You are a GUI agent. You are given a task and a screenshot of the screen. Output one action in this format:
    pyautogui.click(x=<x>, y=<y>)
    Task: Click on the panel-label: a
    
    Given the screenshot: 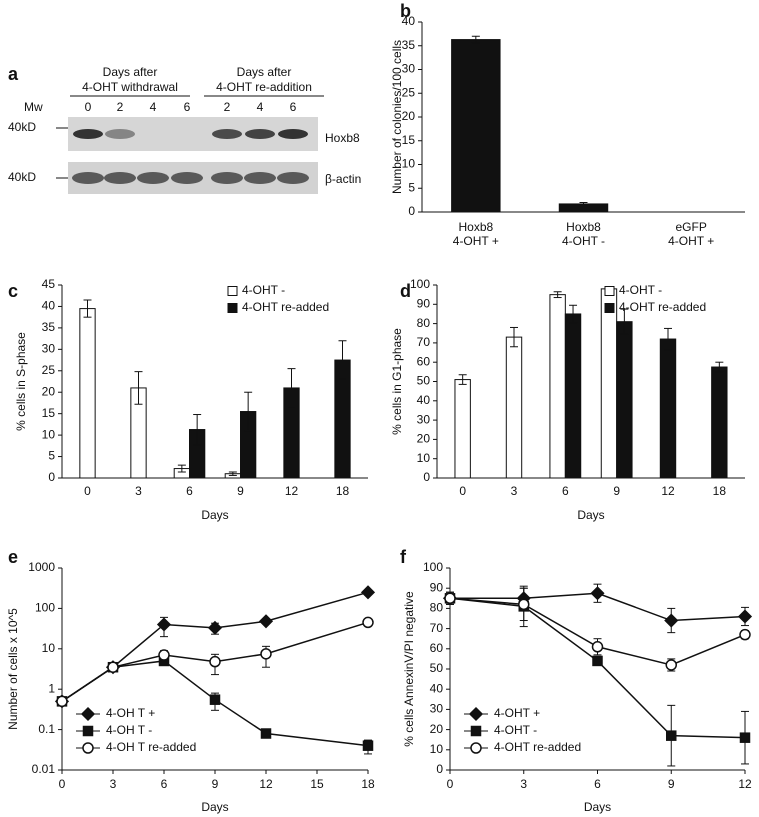 What is the action you would take?
    pyautogui.click(x=13, y=74)
    